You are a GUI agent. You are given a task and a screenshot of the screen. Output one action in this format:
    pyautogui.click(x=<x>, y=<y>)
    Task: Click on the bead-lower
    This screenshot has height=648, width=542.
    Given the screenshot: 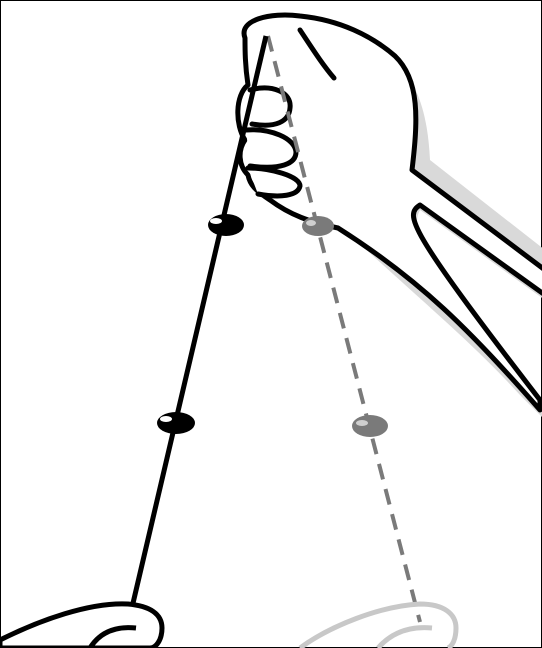 What is the action you would take?
    pyautogui.click(x=176, y=423)
    